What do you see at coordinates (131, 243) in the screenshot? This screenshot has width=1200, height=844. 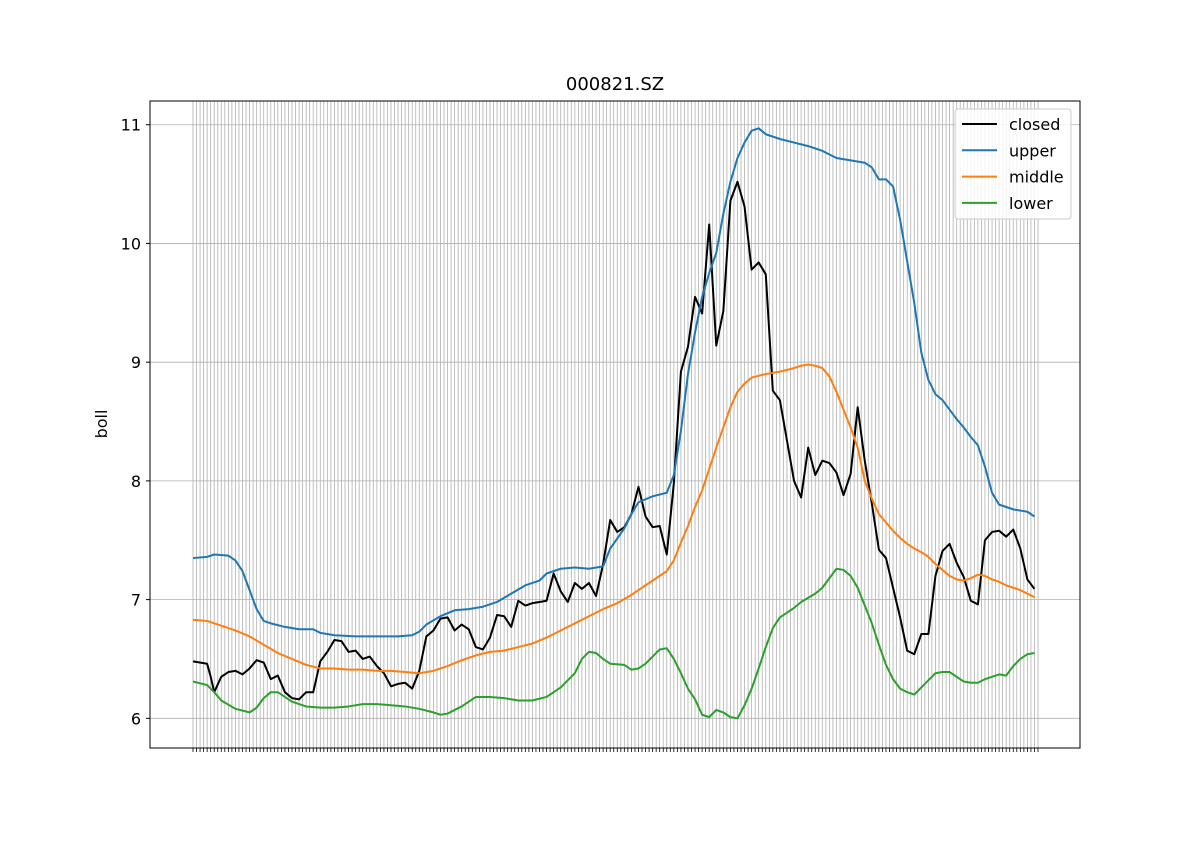 I see `y-tick-label: 10` at bounding box center [131, 243].